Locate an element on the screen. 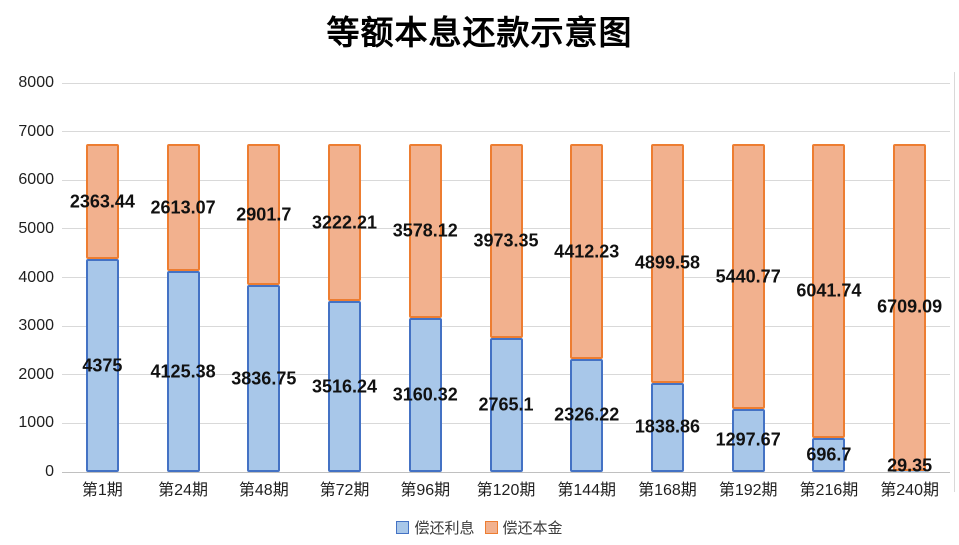 Image resolution: width=959 pixels, height=545 pixels. data-label: 2613.07 is located at coordinates (183, 207).